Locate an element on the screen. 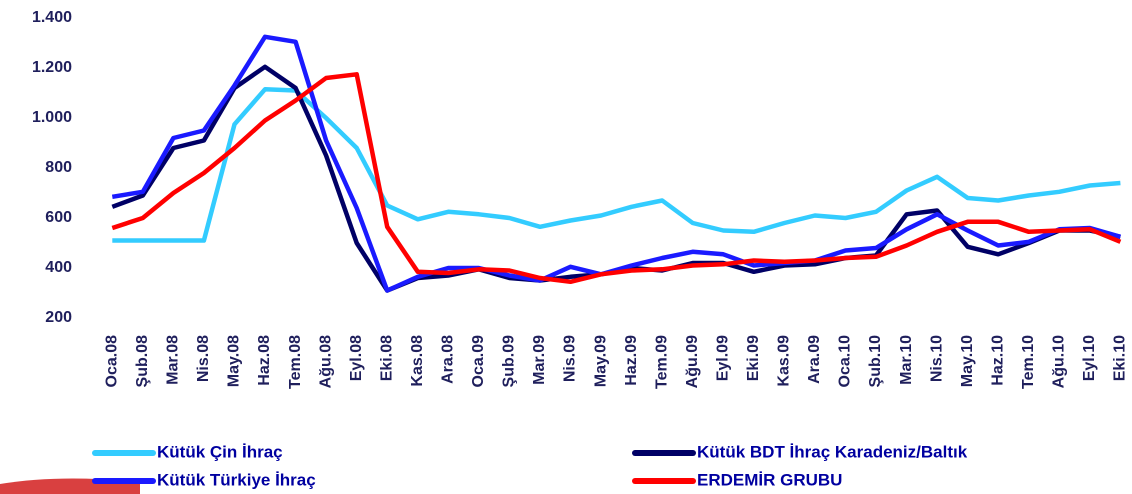 The width and height of the screenshot is (1132, 494). x-tick-label: May.10 is located at coordinates (967, 361).